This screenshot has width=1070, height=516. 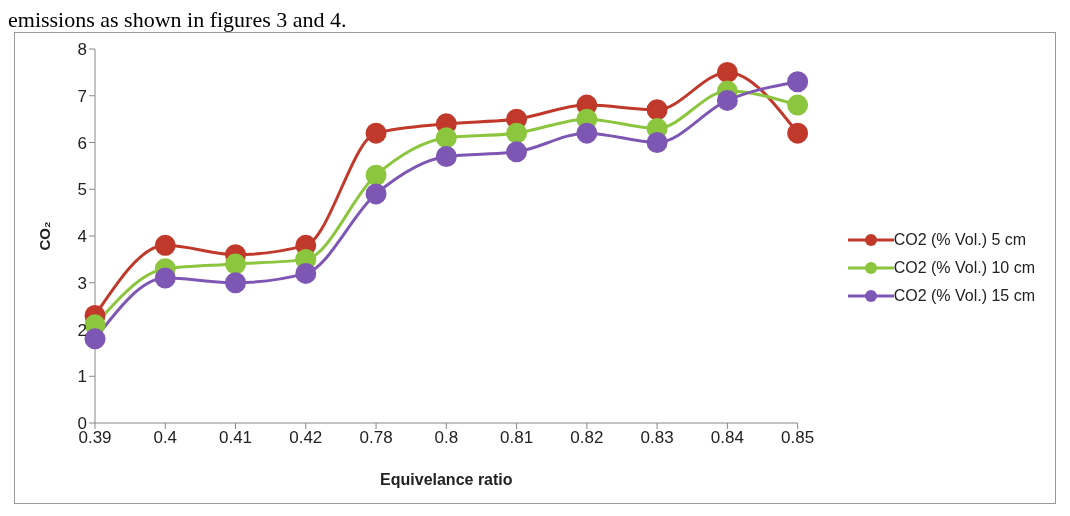 What do you see at coordinates (82, 237) in the screenshot?
I see `y-tick-label: 4` at bounding box center [82, 237].